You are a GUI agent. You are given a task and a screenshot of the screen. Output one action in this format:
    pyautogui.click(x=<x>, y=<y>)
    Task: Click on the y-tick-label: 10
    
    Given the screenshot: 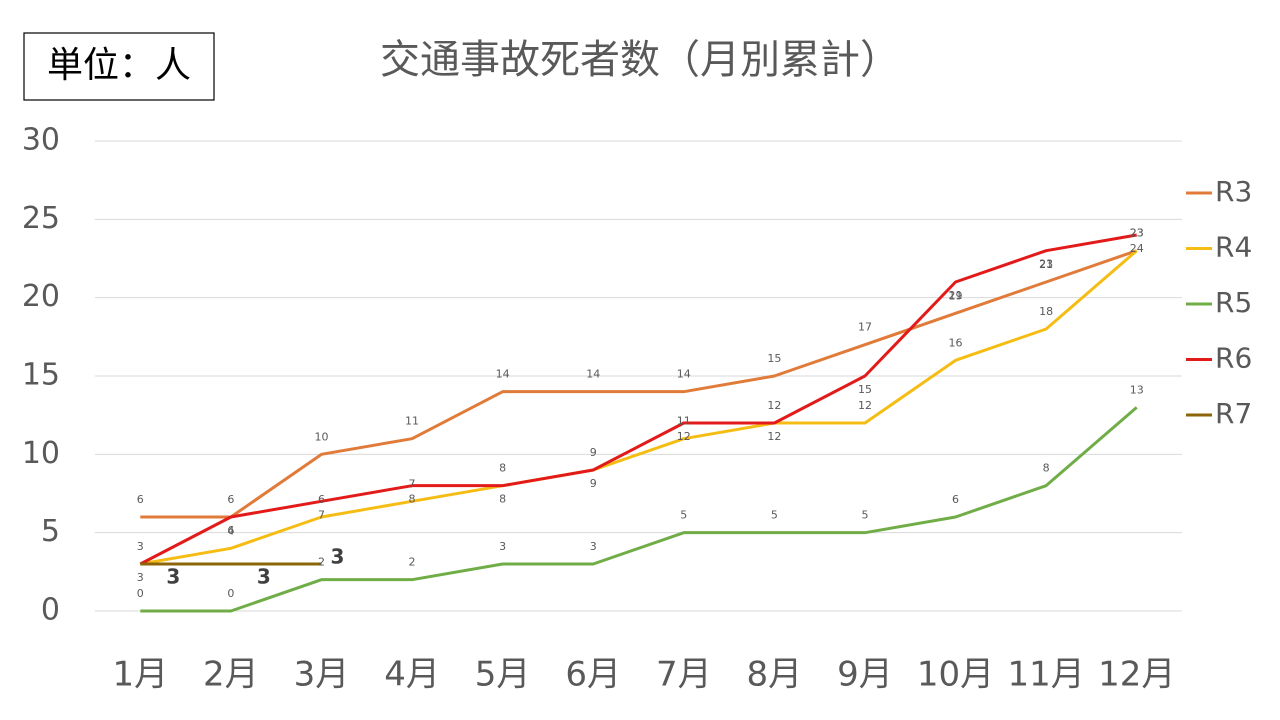 What is the action you would take?
    pyautogui.click(x=41, y=453)
    